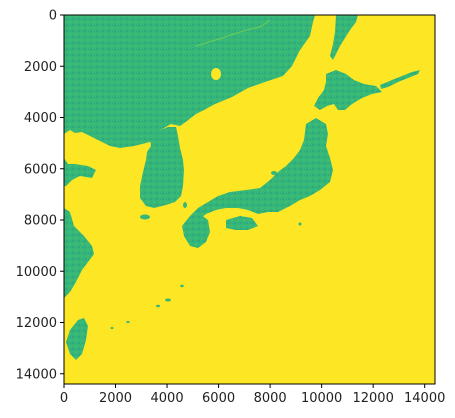  I want to click on x-tick-label: 14000, so click(424, 398).